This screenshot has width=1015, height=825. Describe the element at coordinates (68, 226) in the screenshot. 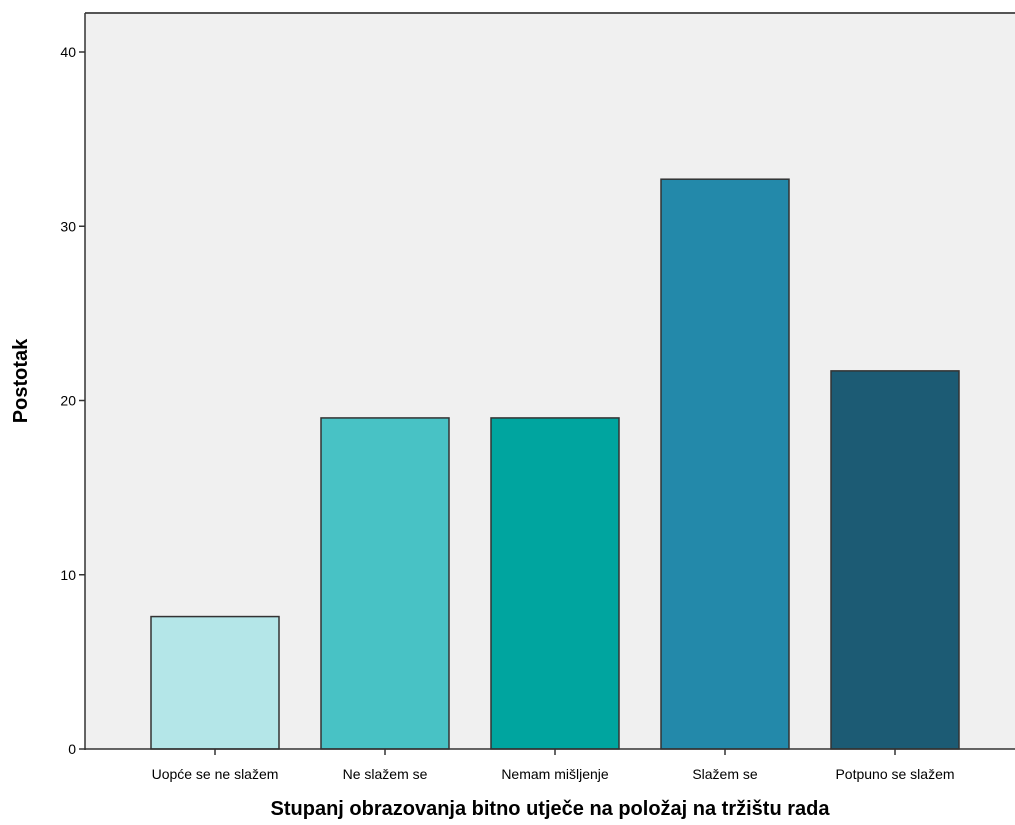

I see `y-tick-label: 30` at that location.